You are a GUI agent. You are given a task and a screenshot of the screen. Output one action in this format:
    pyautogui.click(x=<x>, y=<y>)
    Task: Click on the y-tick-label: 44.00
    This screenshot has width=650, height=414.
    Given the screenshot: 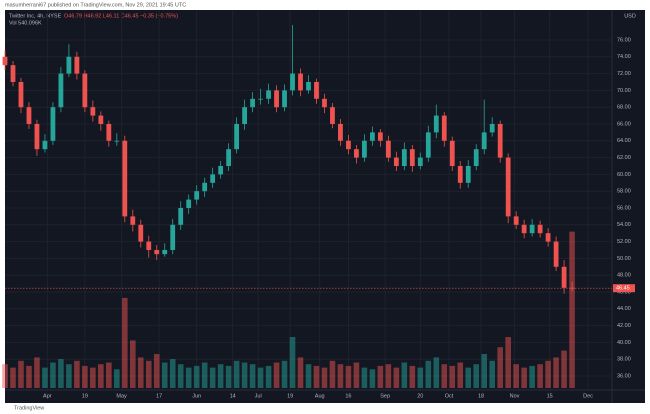 What is the action you would take?
    pyautogui.click(x=624, y=309)
    